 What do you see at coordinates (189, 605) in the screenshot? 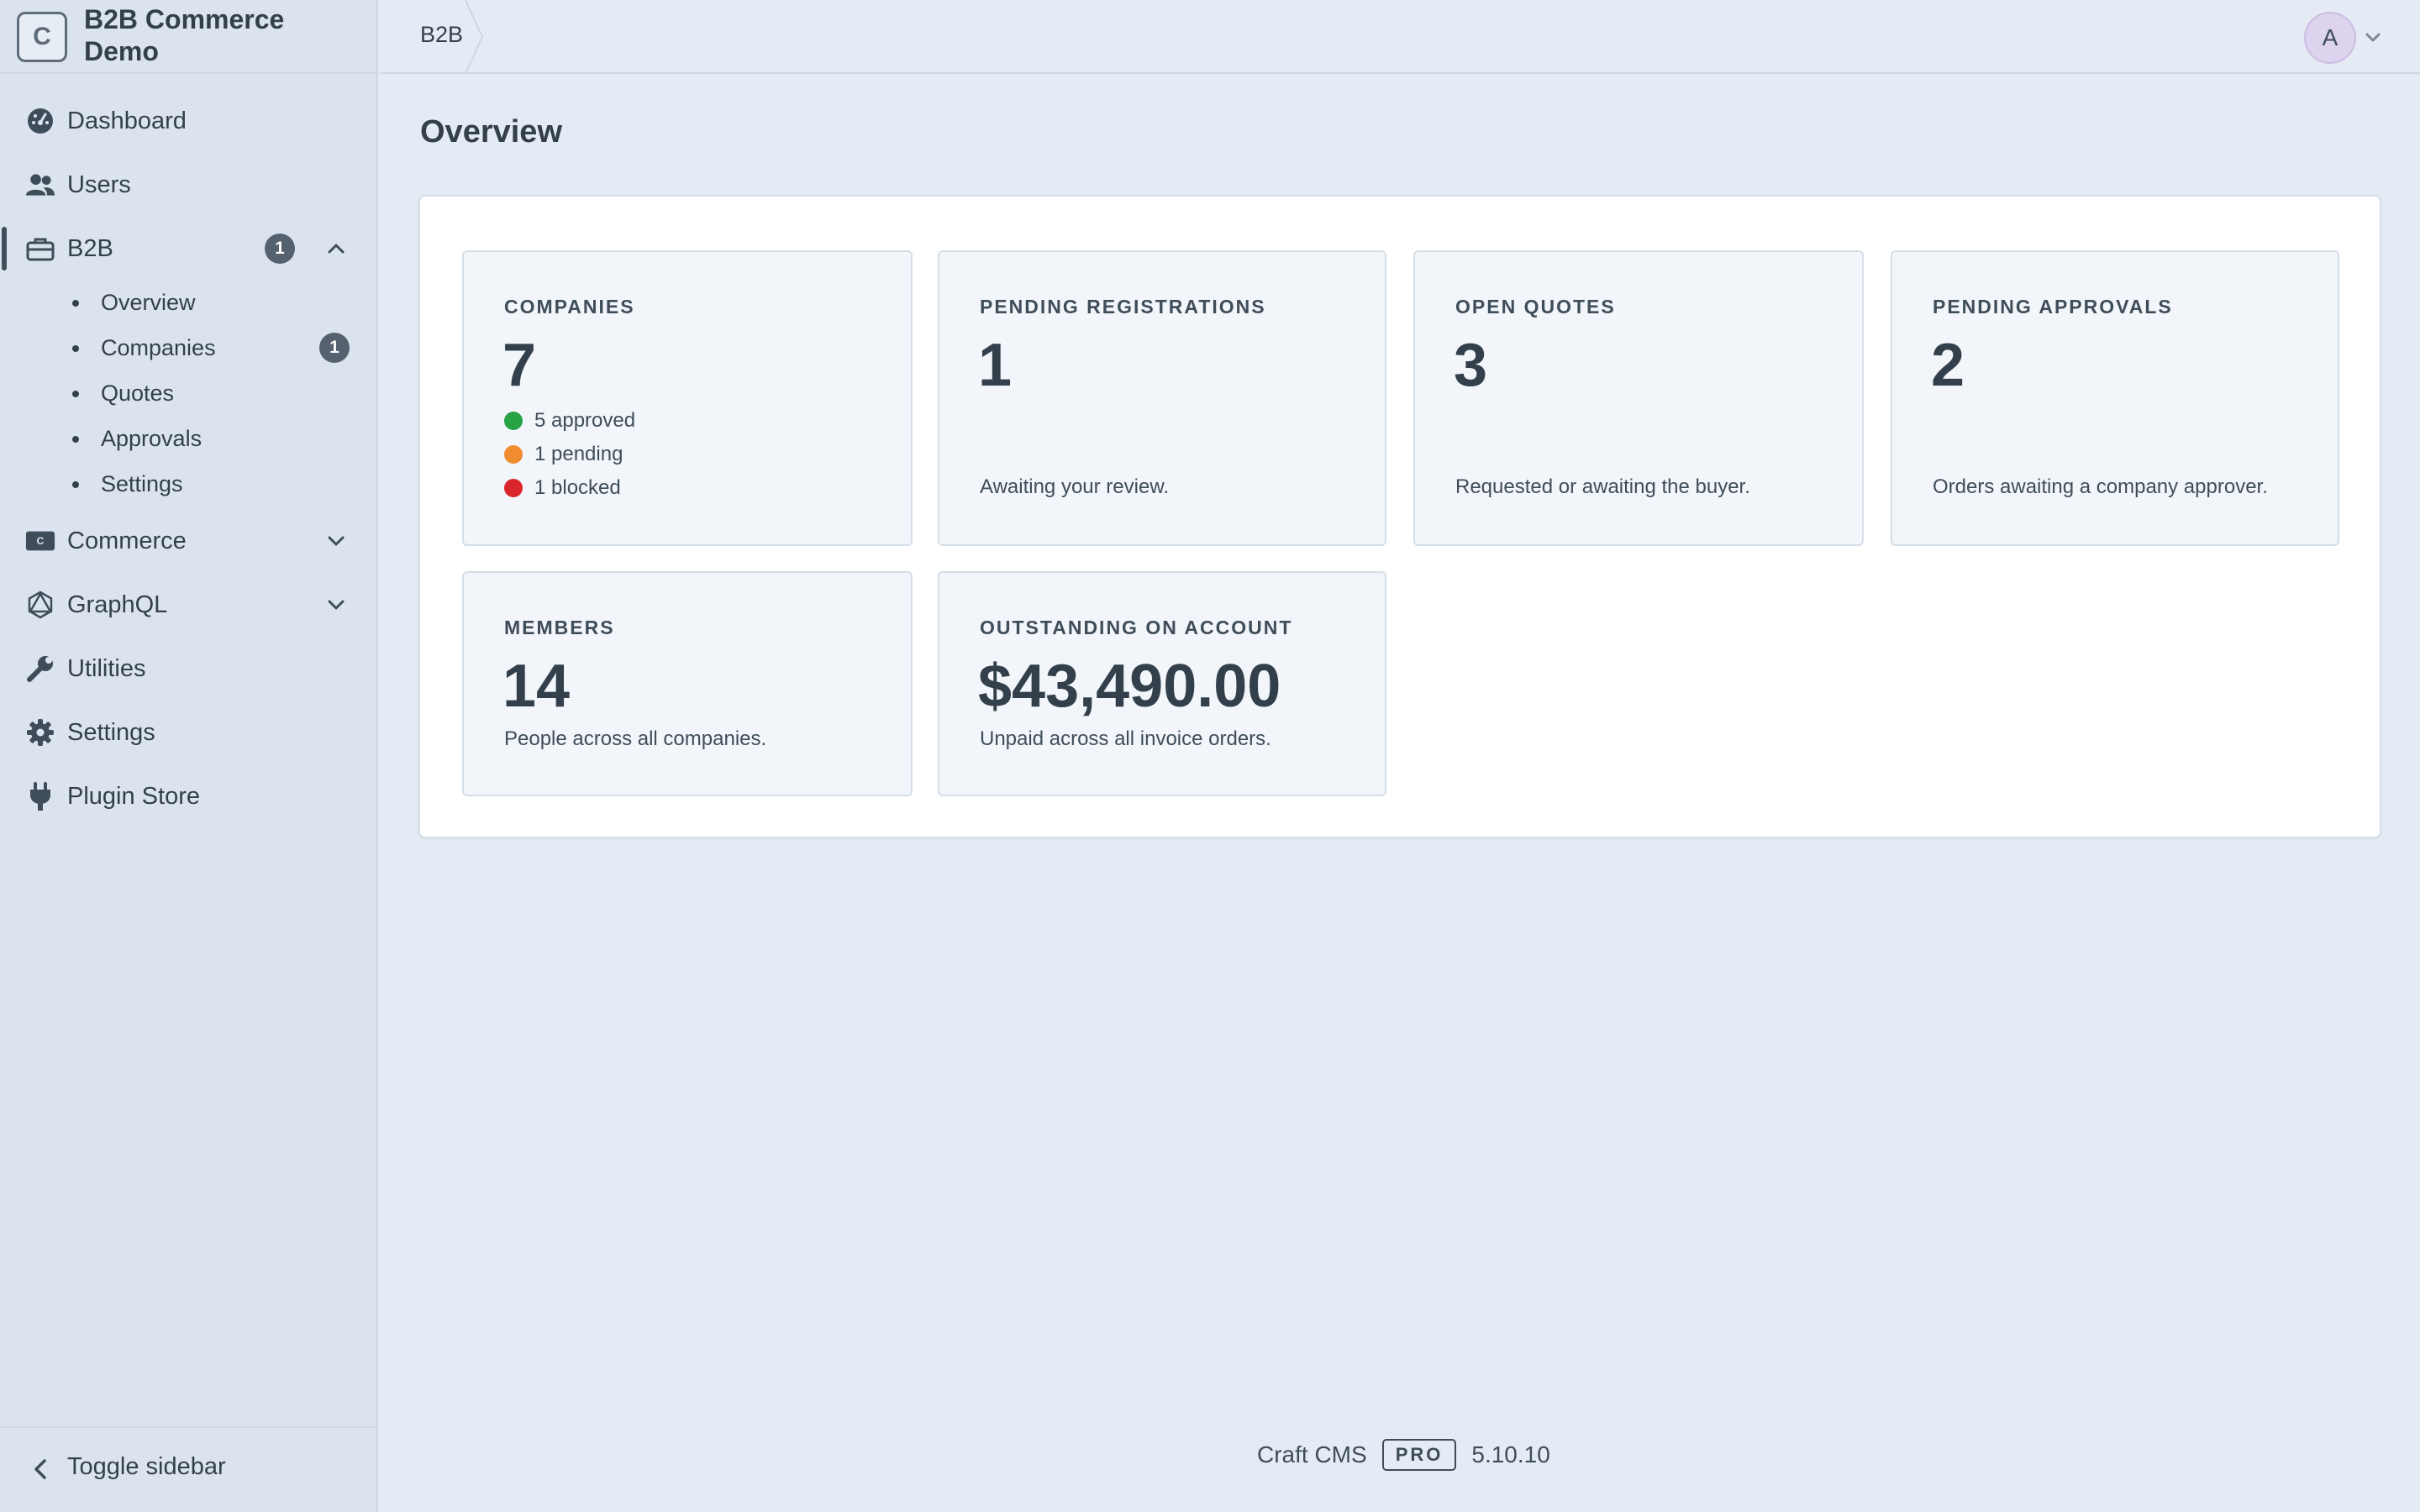
I see `sidebar-item-graphql: GraphQL` at bounding box center [189, 605].